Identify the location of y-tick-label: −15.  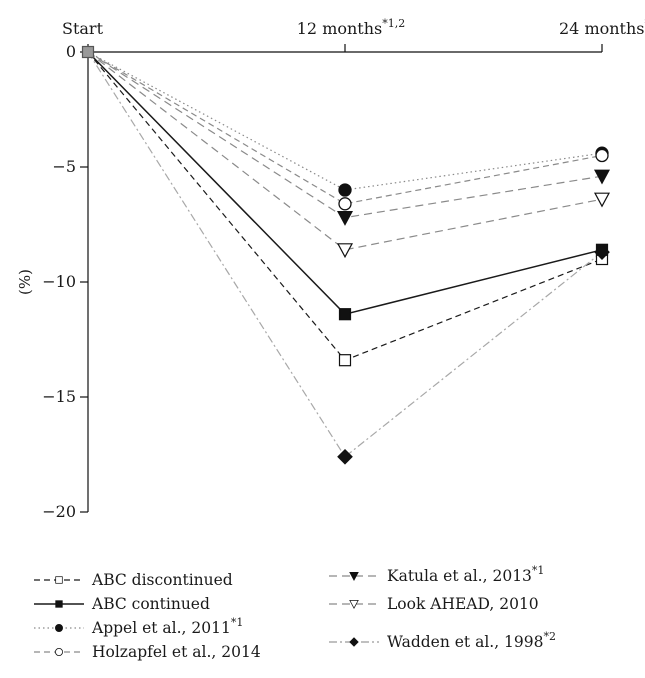
(59, 396).